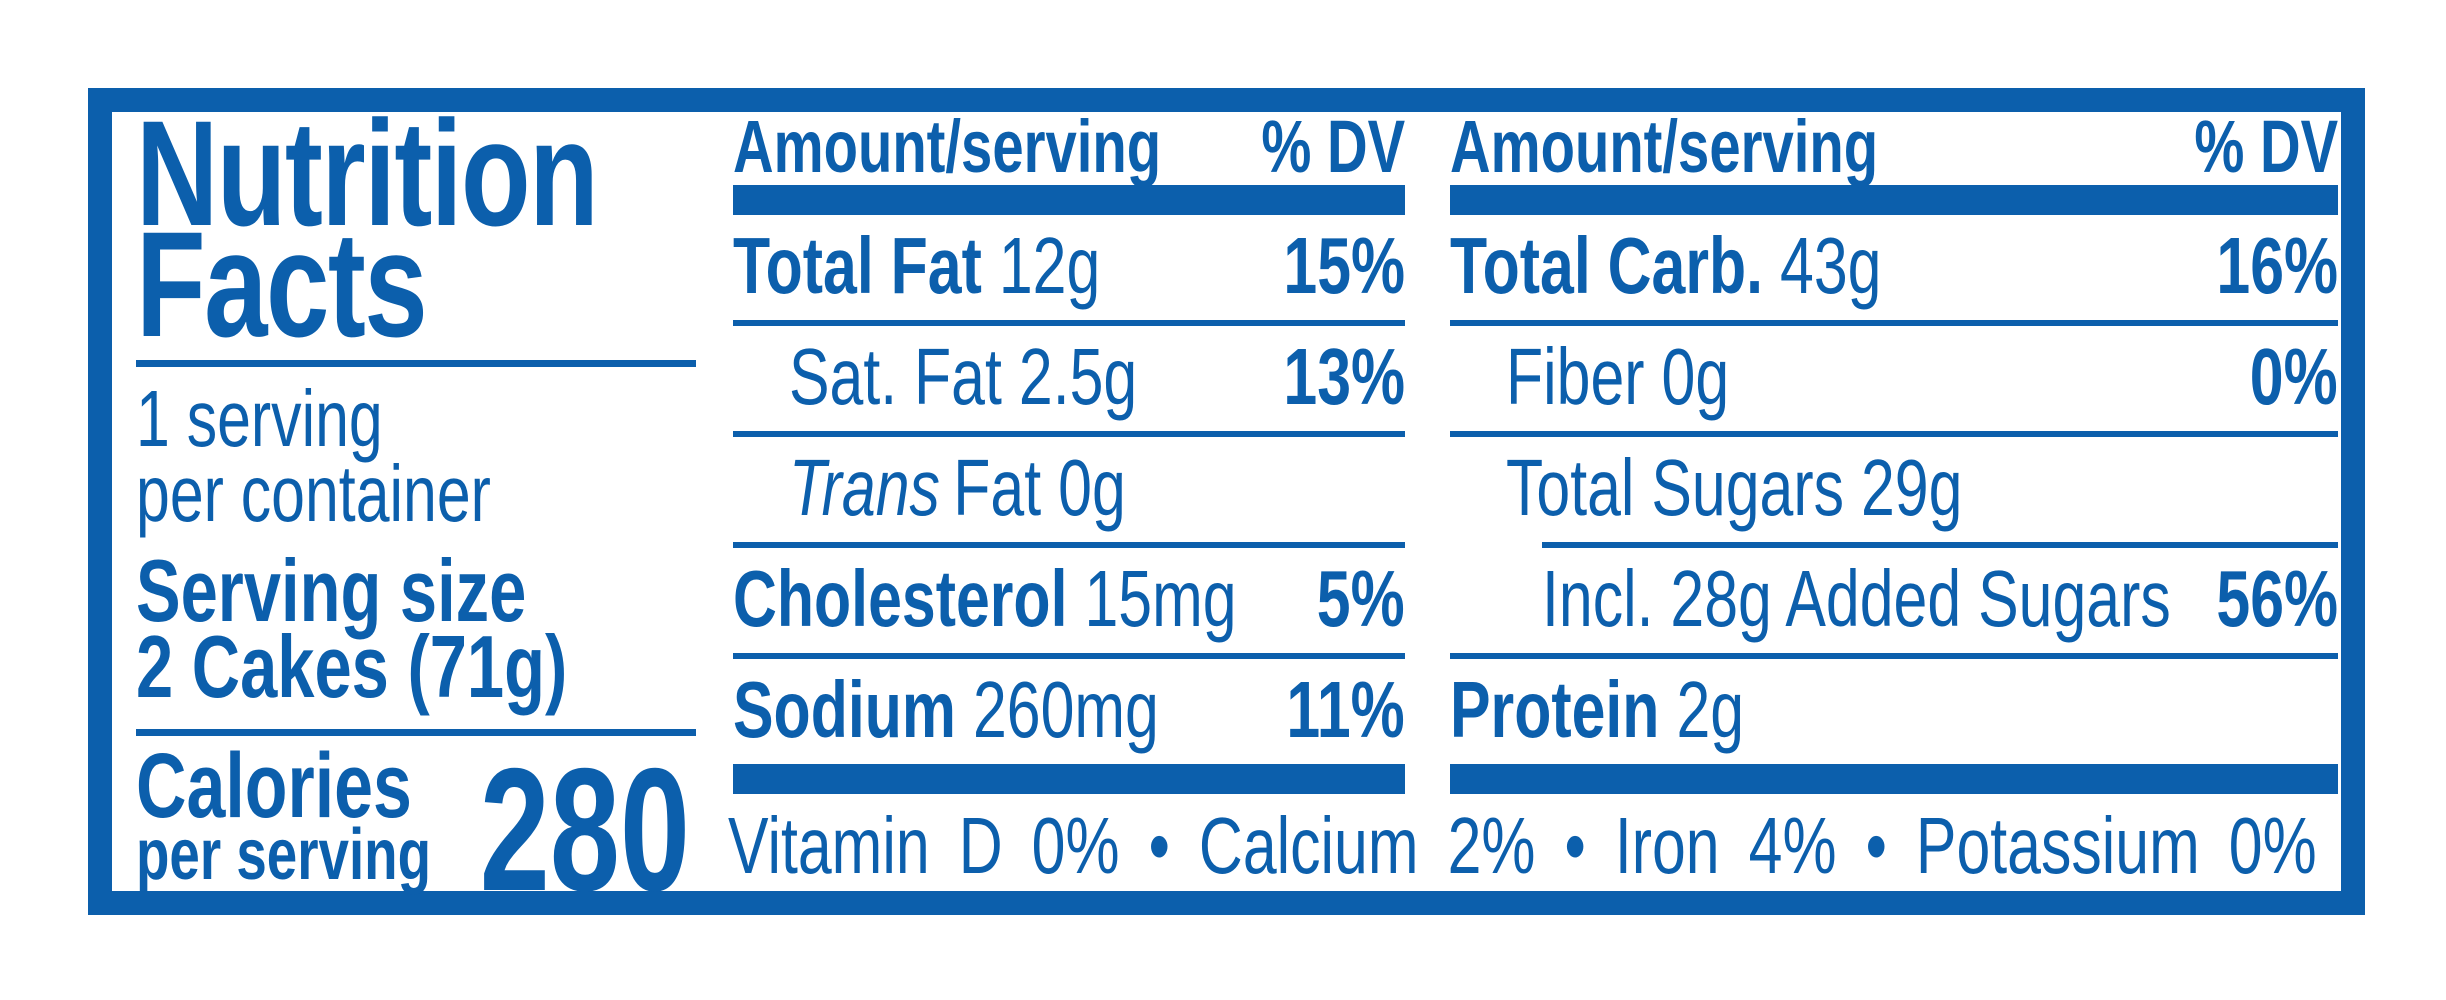  What do you see at coordinates (1575, 376) in the screenshot?
I see `nutrient-name: Fiber` at bounding box center [1575, 376].